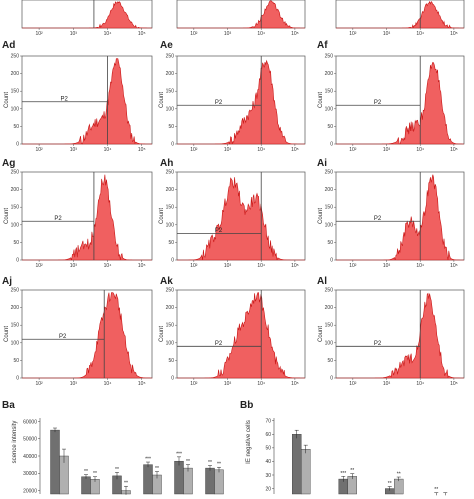 The height and width of the screenshot is (499, 474). What do you see at coordinates (179, 454) in the screenshot?
I see `significance-label: ***` at bounding box center [179, 454].